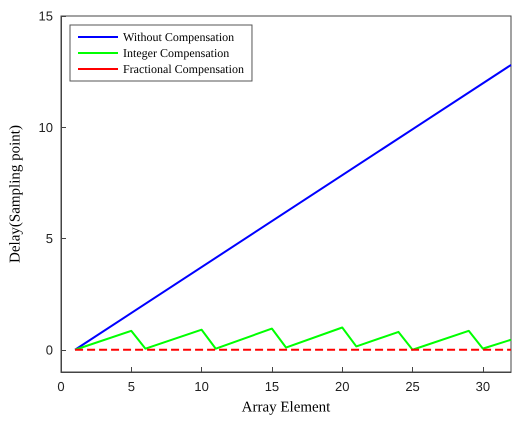 Image resolution: width=513 pixels, height=426 pixels. I want to click on x-tick-label: 20, so click(342, 386).